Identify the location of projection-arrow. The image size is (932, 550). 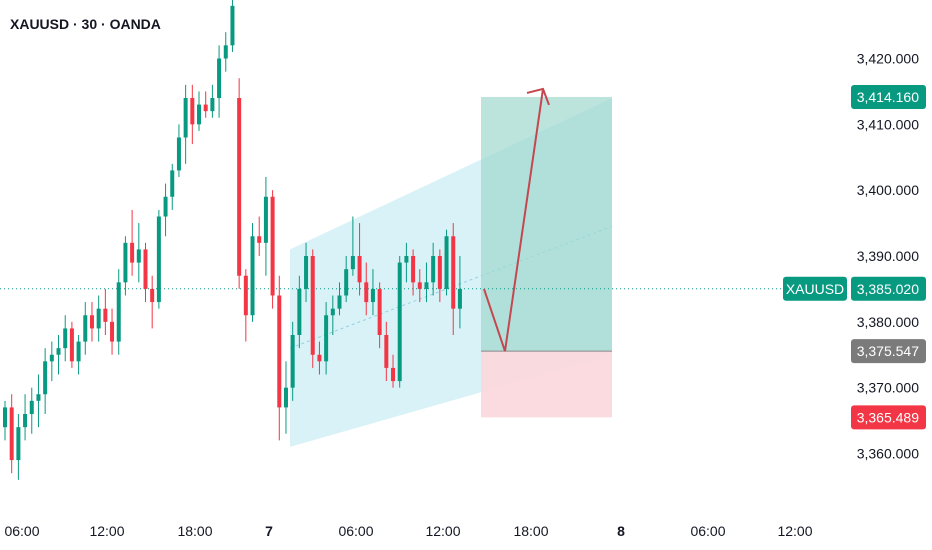
(513, 220).